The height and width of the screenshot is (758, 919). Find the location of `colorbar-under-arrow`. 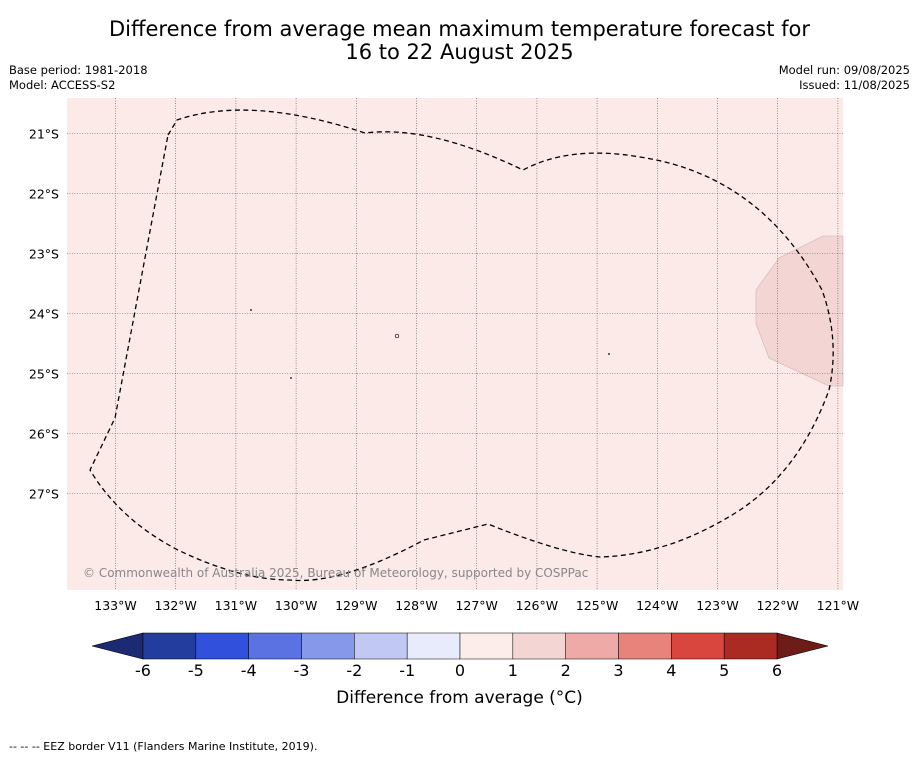

colorbar-under-arrow is located at coordinates (117, 646).